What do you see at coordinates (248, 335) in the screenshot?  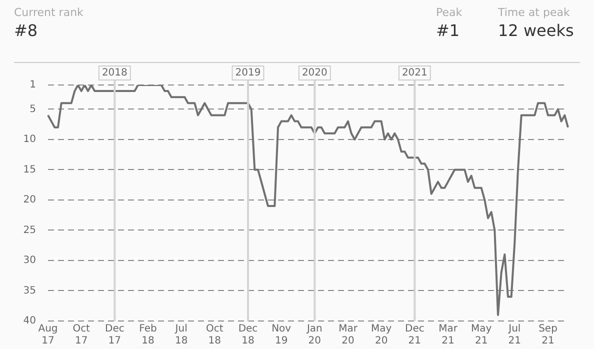 I see `x-tick-label: Dec 18` at bounding box center [248, 335].